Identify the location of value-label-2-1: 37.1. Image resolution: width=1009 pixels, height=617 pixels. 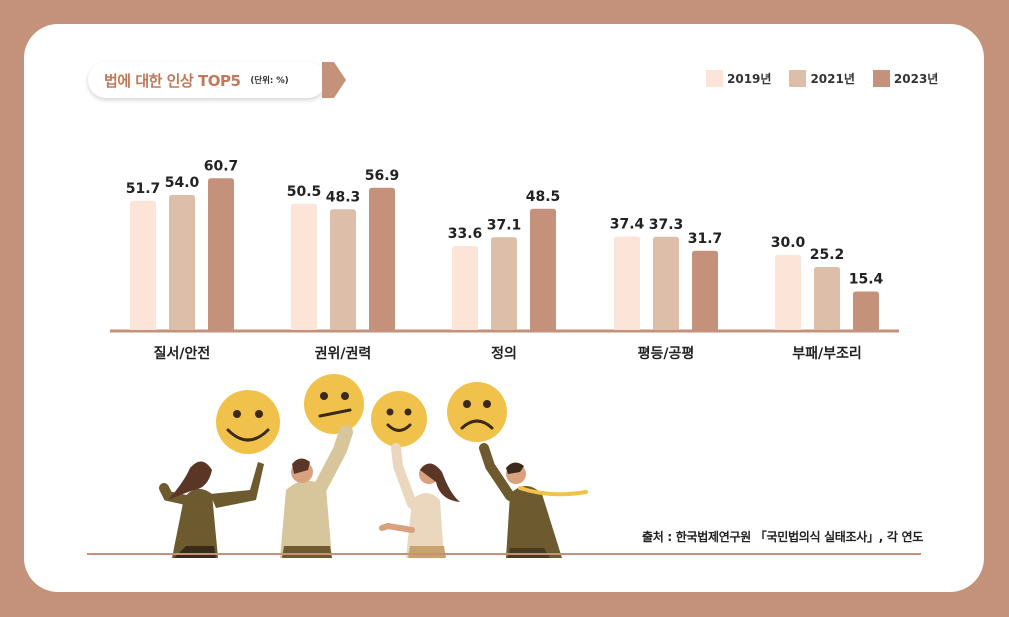
(504, 225).